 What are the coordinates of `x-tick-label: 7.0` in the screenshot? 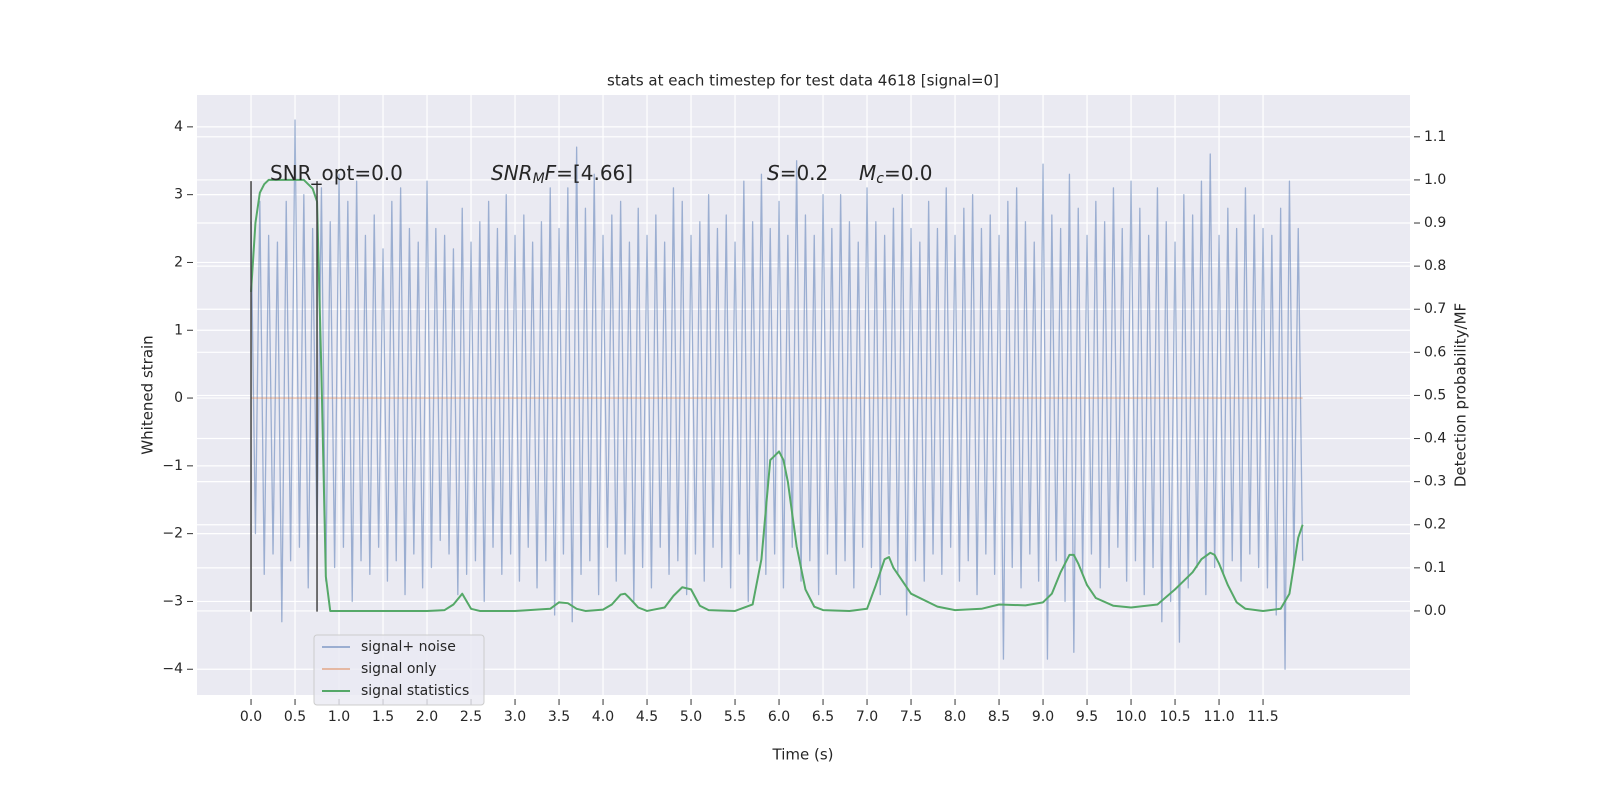 It's located at (867, 717).